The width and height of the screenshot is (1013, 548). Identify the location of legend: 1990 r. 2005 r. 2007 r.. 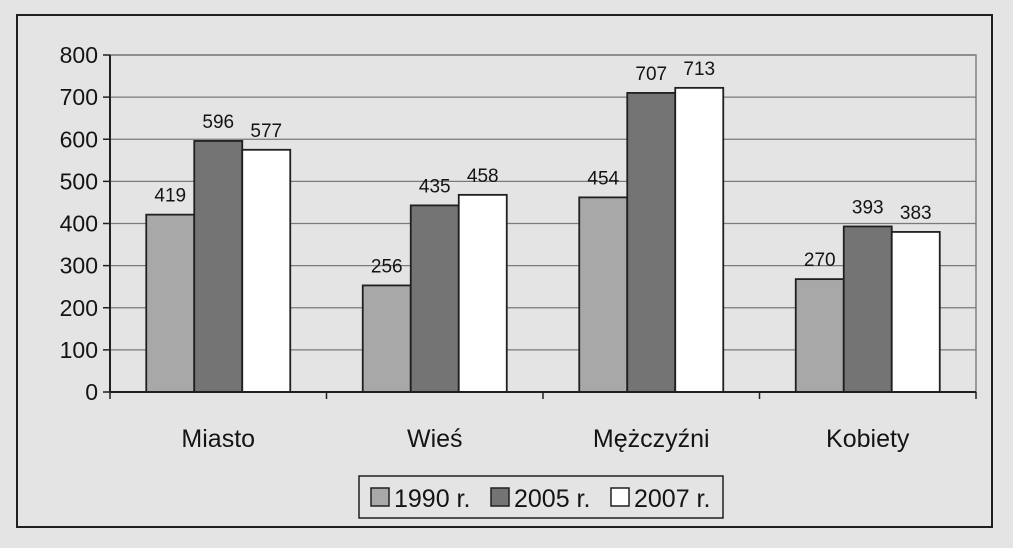
(541, 497).